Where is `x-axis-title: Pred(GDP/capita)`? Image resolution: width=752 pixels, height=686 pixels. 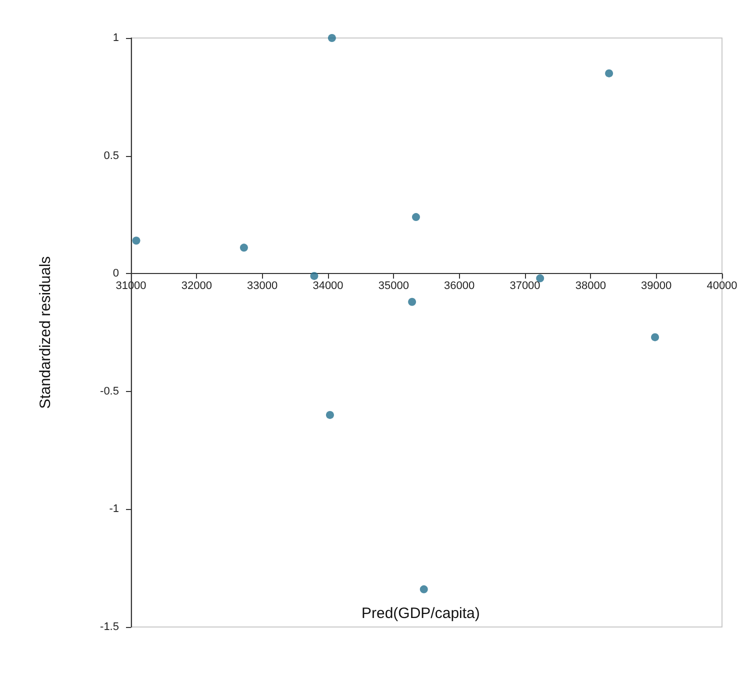 x-axis-title: Pred(GDP/capita) is located at coordinates (421, 613).